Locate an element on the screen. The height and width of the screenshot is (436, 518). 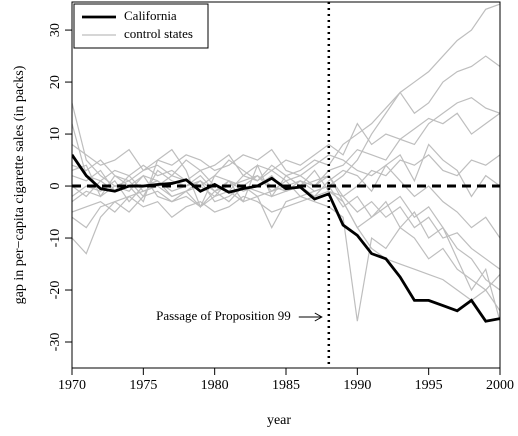
control-line is located at coordinates (286, 186).